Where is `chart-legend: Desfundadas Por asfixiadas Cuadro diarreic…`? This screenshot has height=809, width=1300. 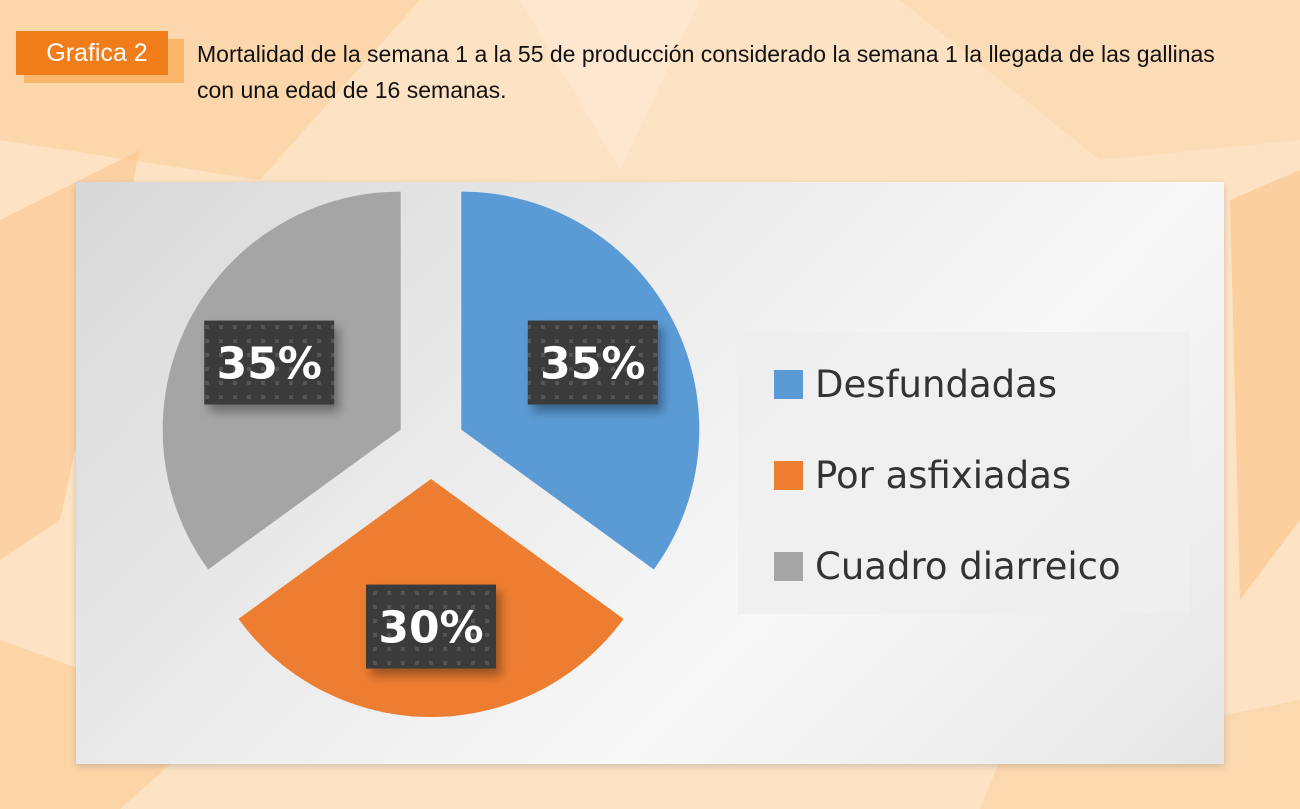
chart-legend: Desfundadas Por asfixiadas Cuadro diarreic… is located at coordinates (964, 473).